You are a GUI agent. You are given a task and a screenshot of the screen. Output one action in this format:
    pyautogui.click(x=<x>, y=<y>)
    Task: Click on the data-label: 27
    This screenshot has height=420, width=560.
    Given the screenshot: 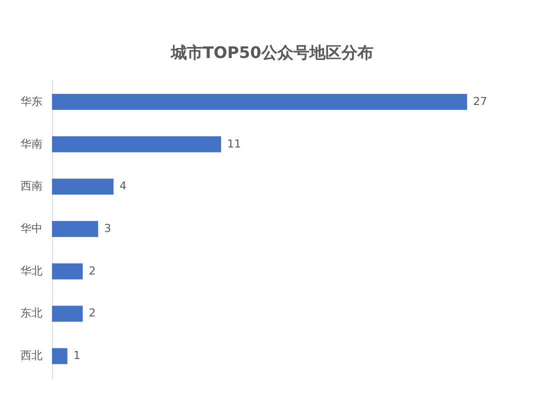 What is the action you would take?
    pyautogui.click(x=480, y=101)
    